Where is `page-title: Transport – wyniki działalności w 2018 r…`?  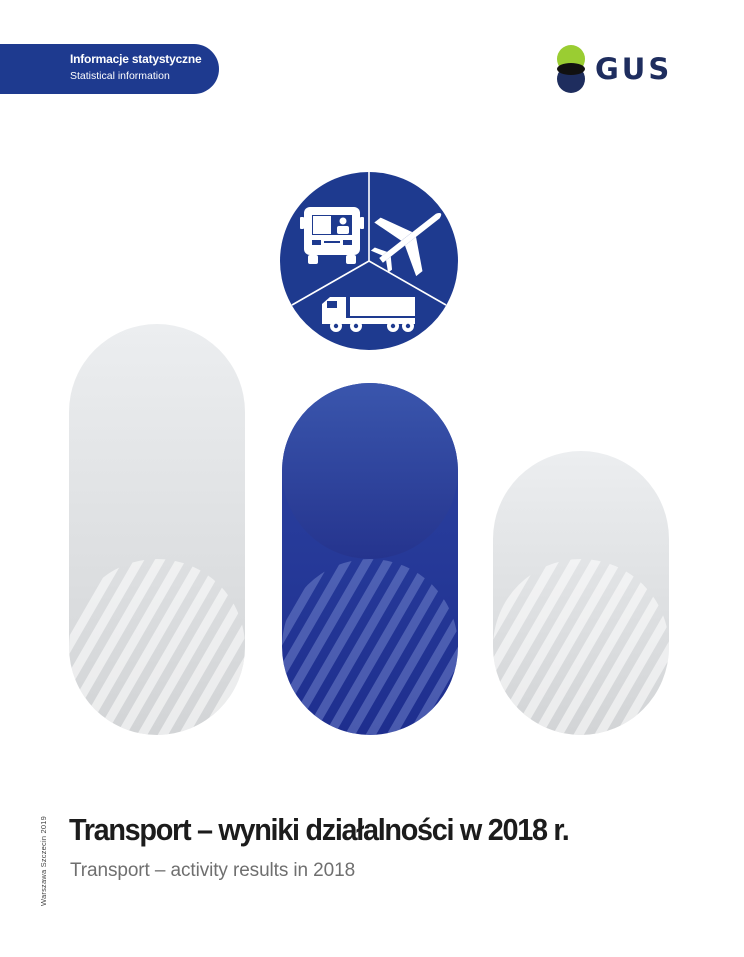
page-title: Transport – wyniki działalności w 2018 r… is located at coordinates (319, 829).